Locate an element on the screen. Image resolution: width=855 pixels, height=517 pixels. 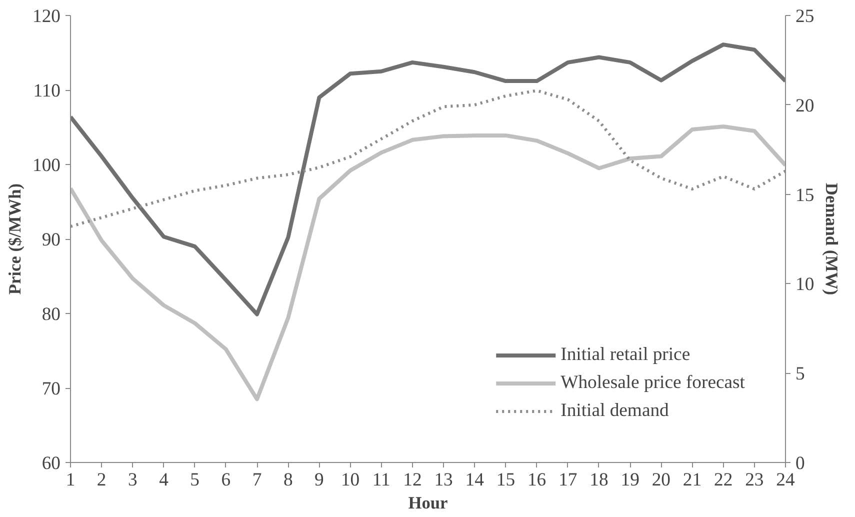
x-tick-label: 8 is located at coordinates (288, 480).